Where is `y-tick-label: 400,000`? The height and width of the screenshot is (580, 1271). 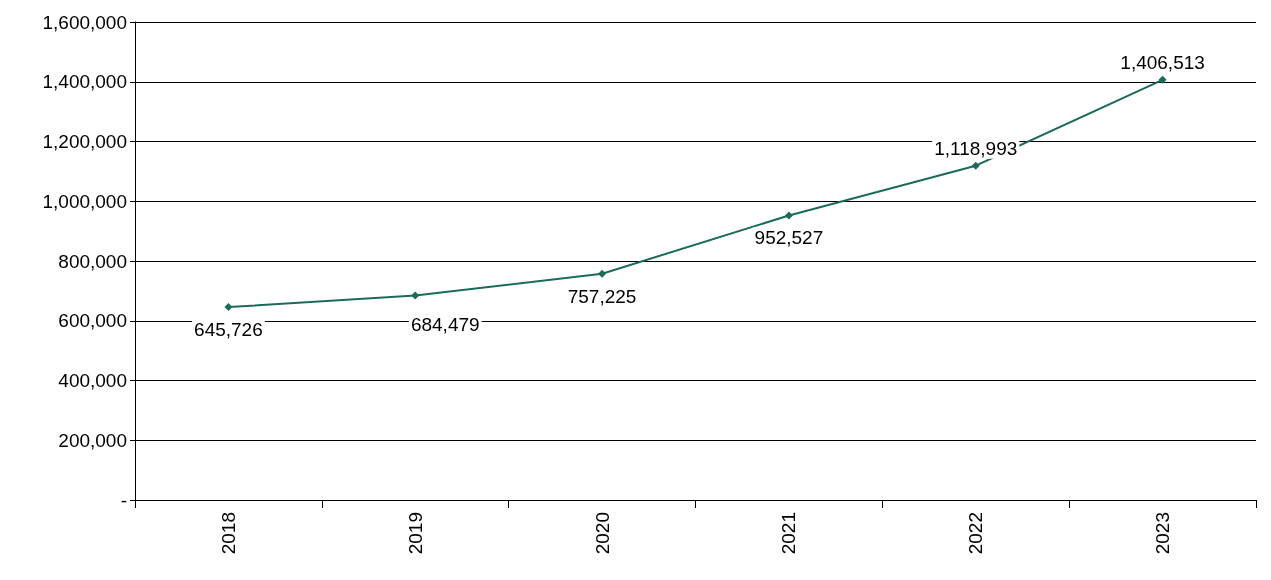 y-tick-label: 400,000 is located at coordinates (92, 380).